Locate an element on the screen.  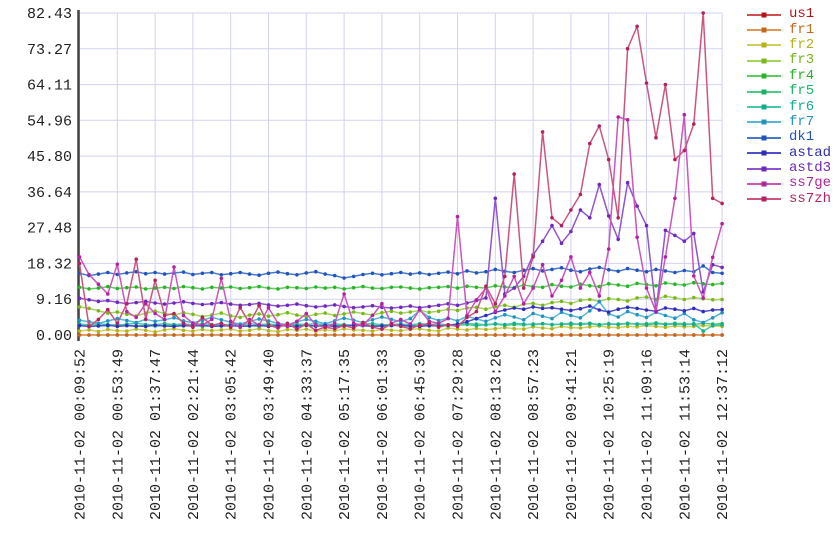
series-markers-dk1 is located at coordinates (400, 272).